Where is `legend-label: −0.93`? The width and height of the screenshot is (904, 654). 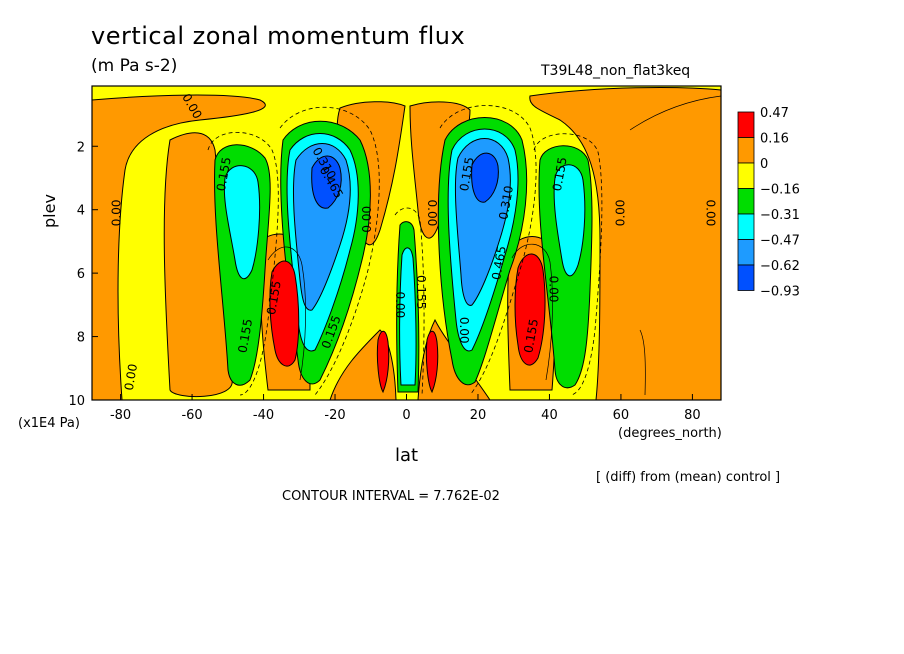 legend-label: −0.93 is located at coordinates (780, 292).